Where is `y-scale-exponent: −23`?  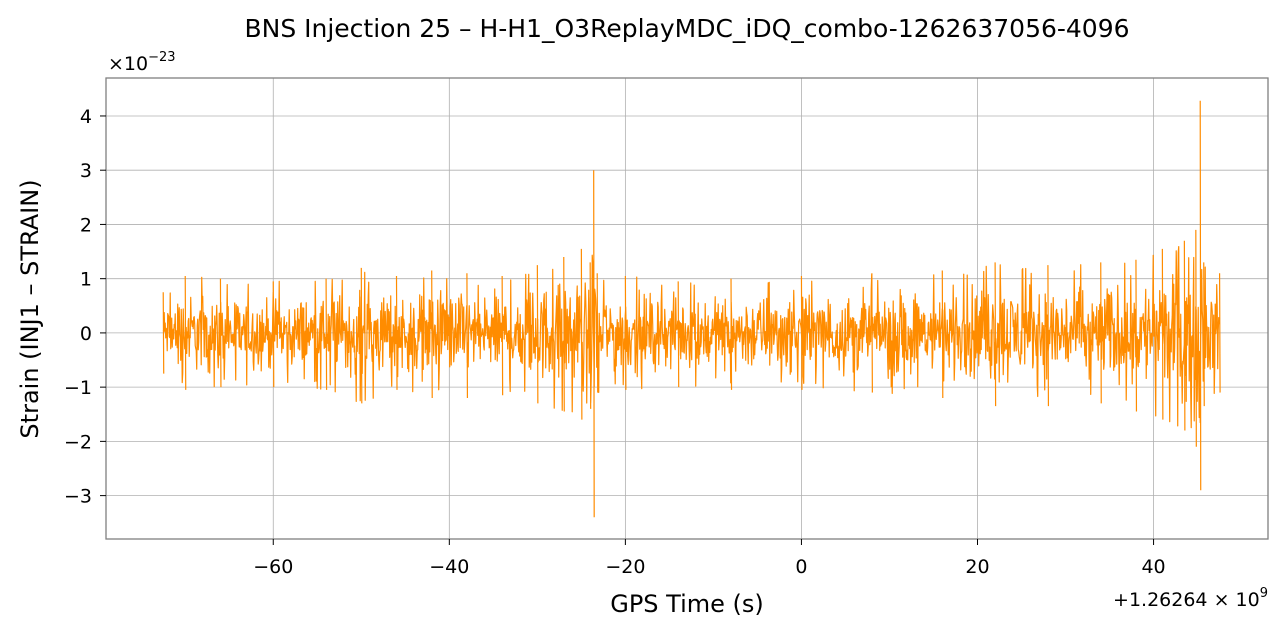 y-scale-exponent: −23 is located at coordinates (161, 57).